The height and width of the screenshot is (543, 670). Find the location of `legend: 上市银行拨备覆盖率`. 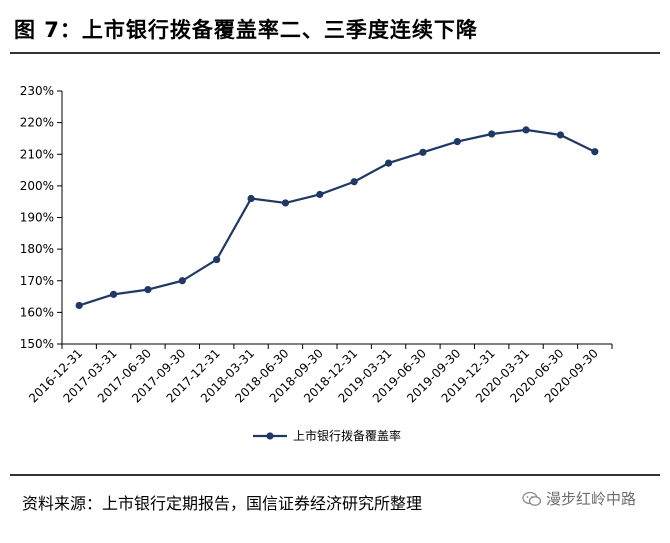

legend: 上市银行拨备覆盖率 is located at coordinates (327, 435).